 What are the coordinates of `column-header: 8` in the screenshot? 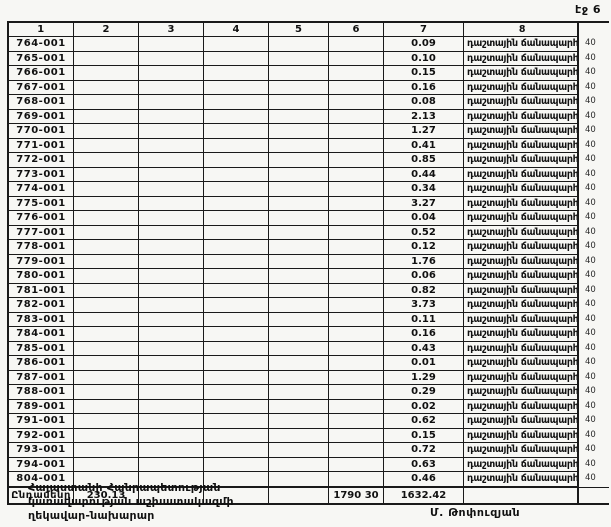 It's located at (521, 29).